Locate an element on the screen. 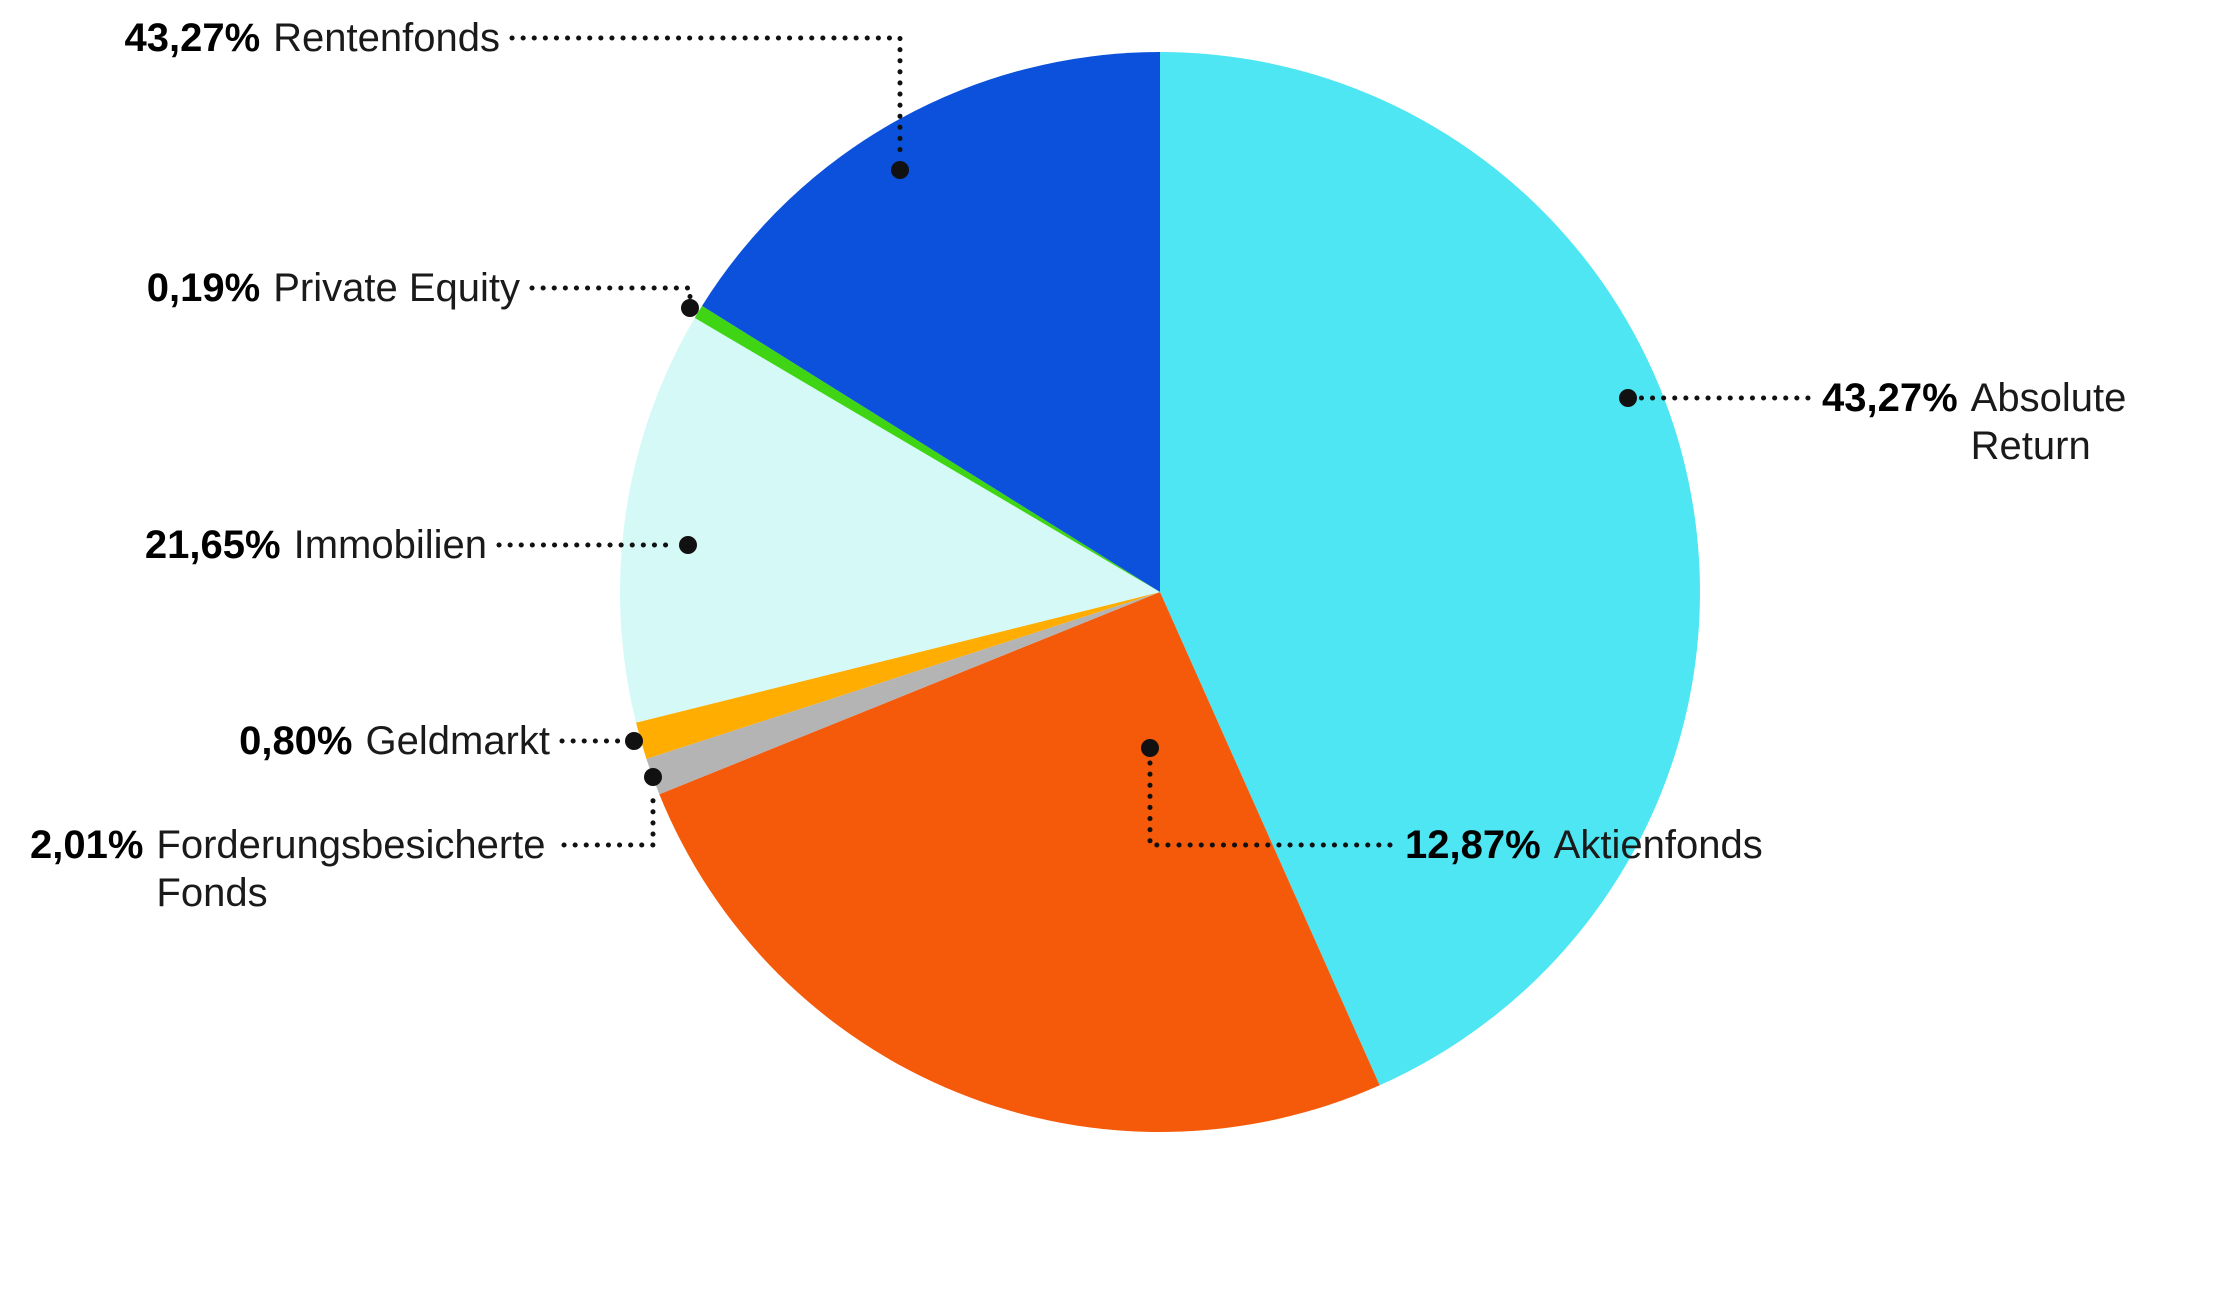 This screenshot has height=1292, width=2213. leader-line-private-equity is located at coordinates (611, 293).